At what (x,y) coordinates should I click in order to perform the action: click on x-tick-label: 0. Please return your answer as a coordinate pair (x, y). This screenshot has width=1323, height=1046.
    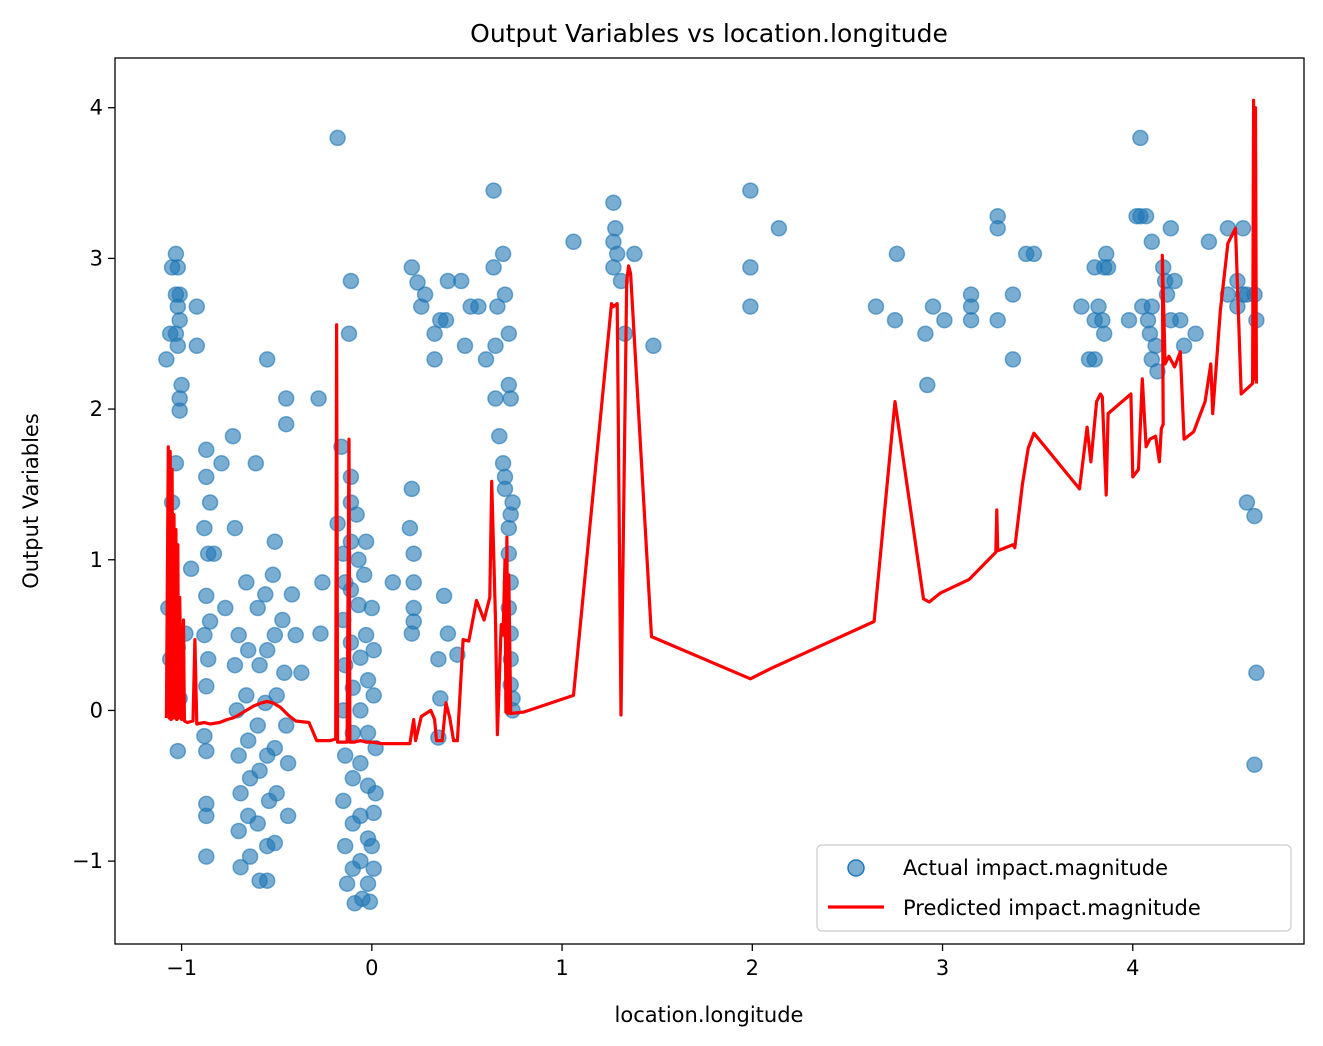
    Looking at the image, I should click on (371, 968).